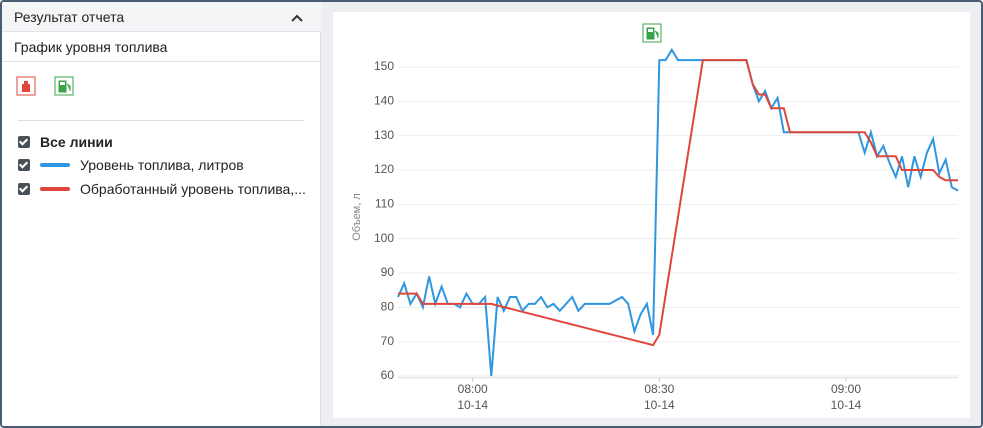 Image resolution: width=983 pixels, height=428 pixels. Describe the element at coordinates (384, 66) in the screenshot. I see `y-tick-label: 150` at that location.